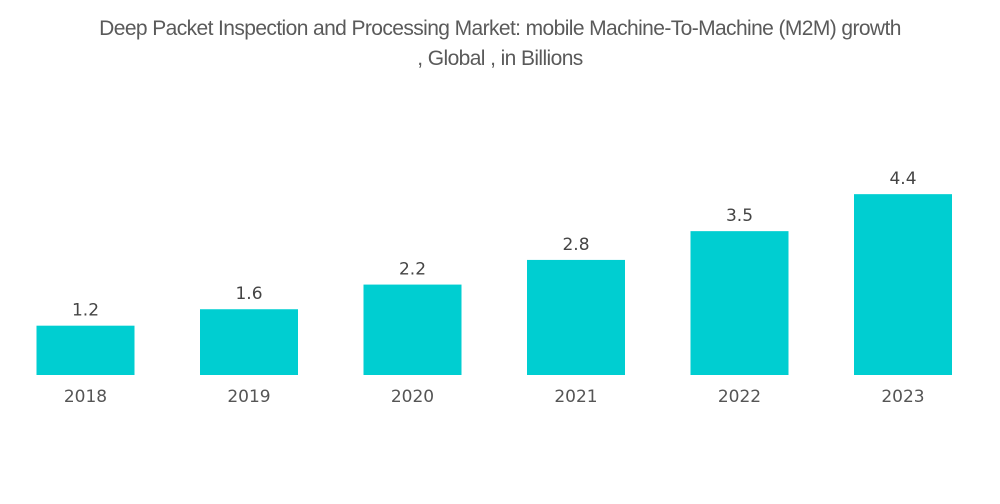  What do you see at coordinates (85, 397) in the screenshot?
I see `x-tick-label-2018: 2018` at bounding box center [85, 397].